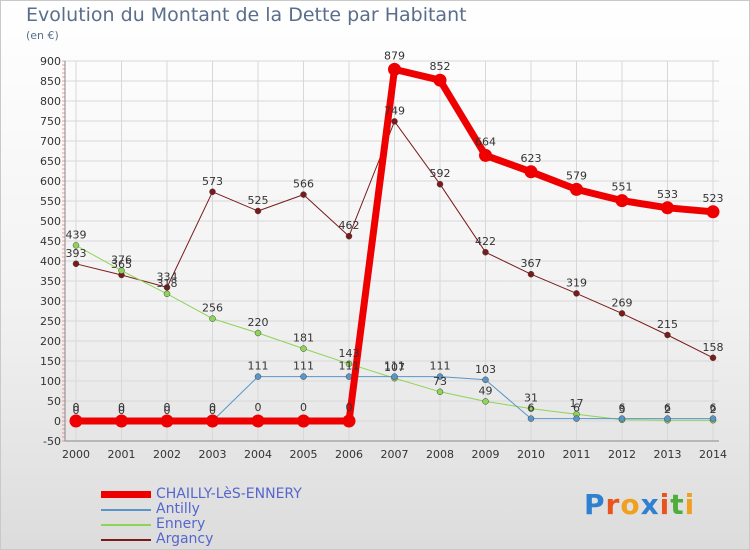 The height and width of the screenshot is (550, 750). What do you see at coordinates (126, 509) in the screenshot?
I see `legend-swatch-antilly` at bounding box center [126, 509].